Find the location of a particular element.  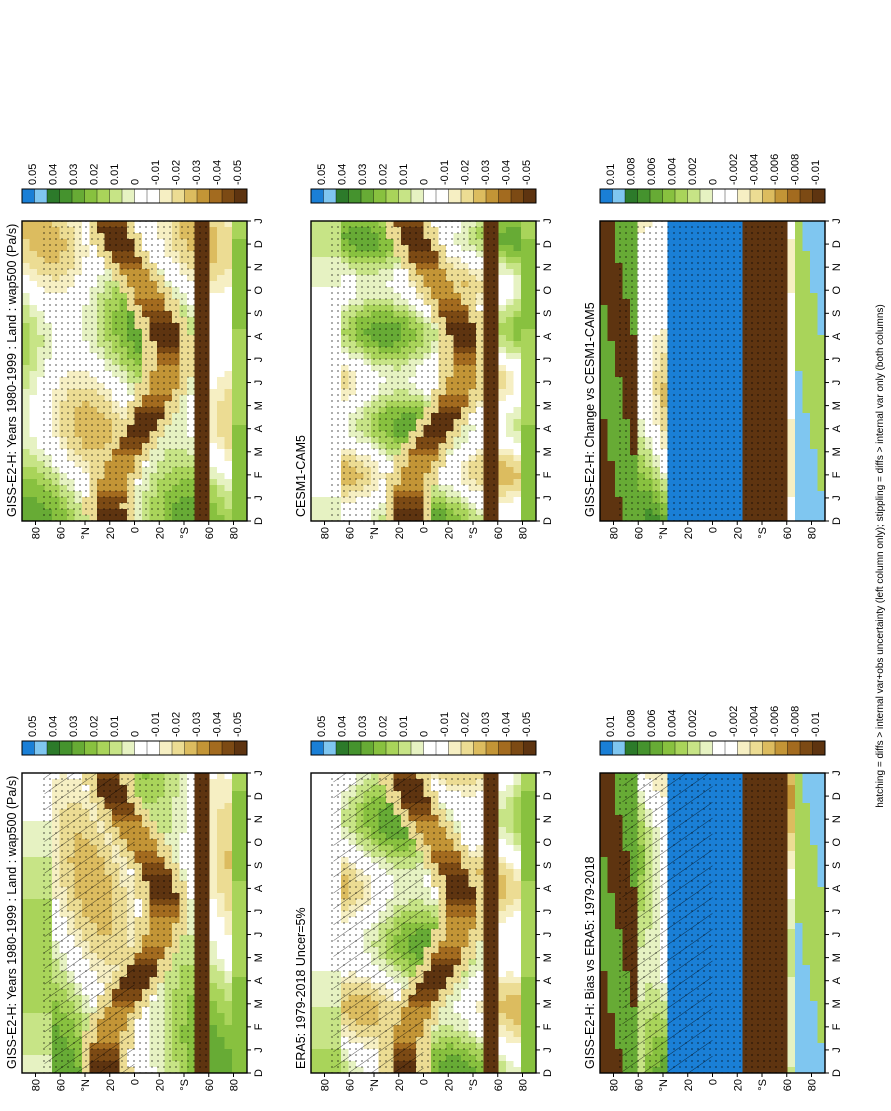

stippling is located at coordinates (124, 371).